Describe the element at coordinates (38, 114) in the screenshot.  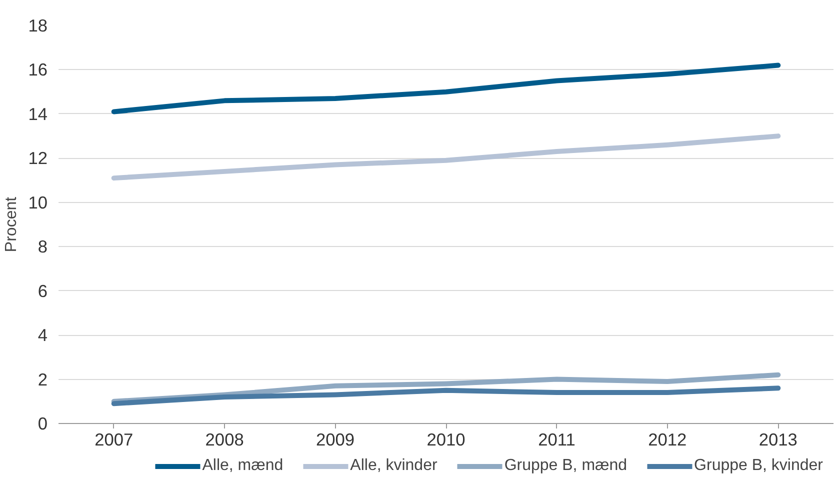
I see `y-tick-label: 14` at that location.